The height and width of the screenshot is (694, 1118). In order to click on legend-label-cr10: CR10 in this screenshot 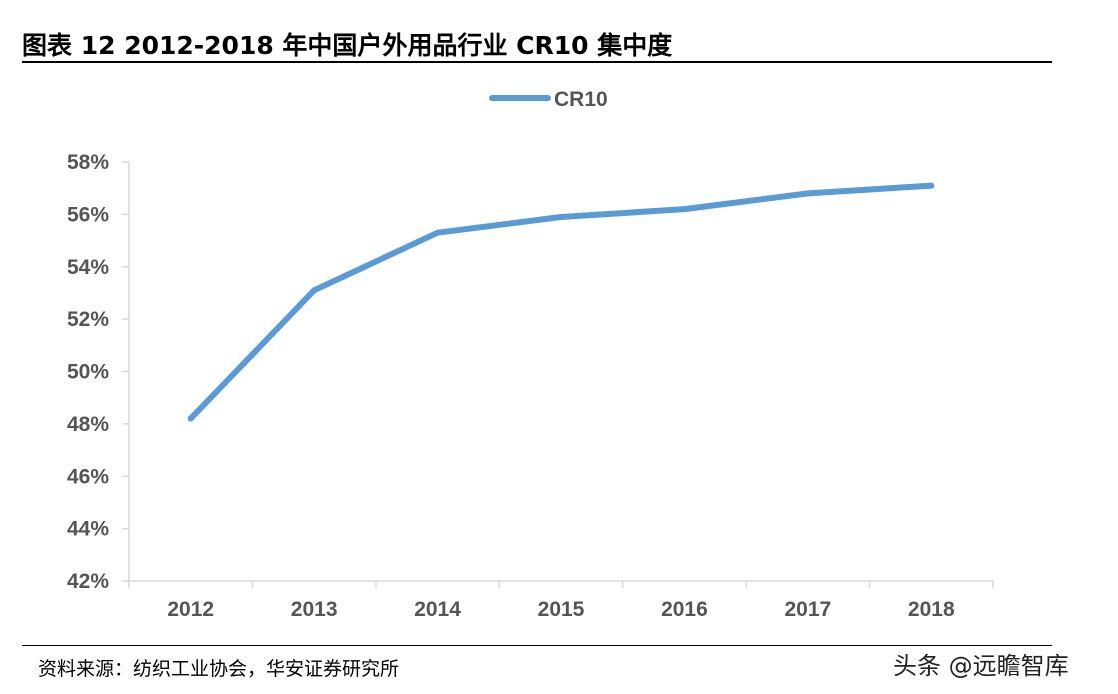, I will do `click(581, 99)`.